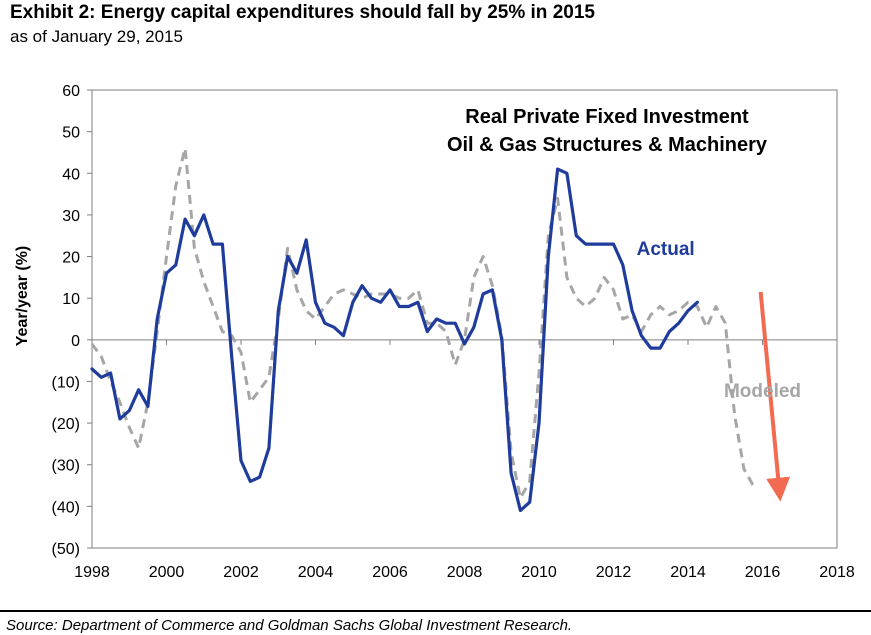  I want to click on x-tick-label: 2018, so click(837, 572).